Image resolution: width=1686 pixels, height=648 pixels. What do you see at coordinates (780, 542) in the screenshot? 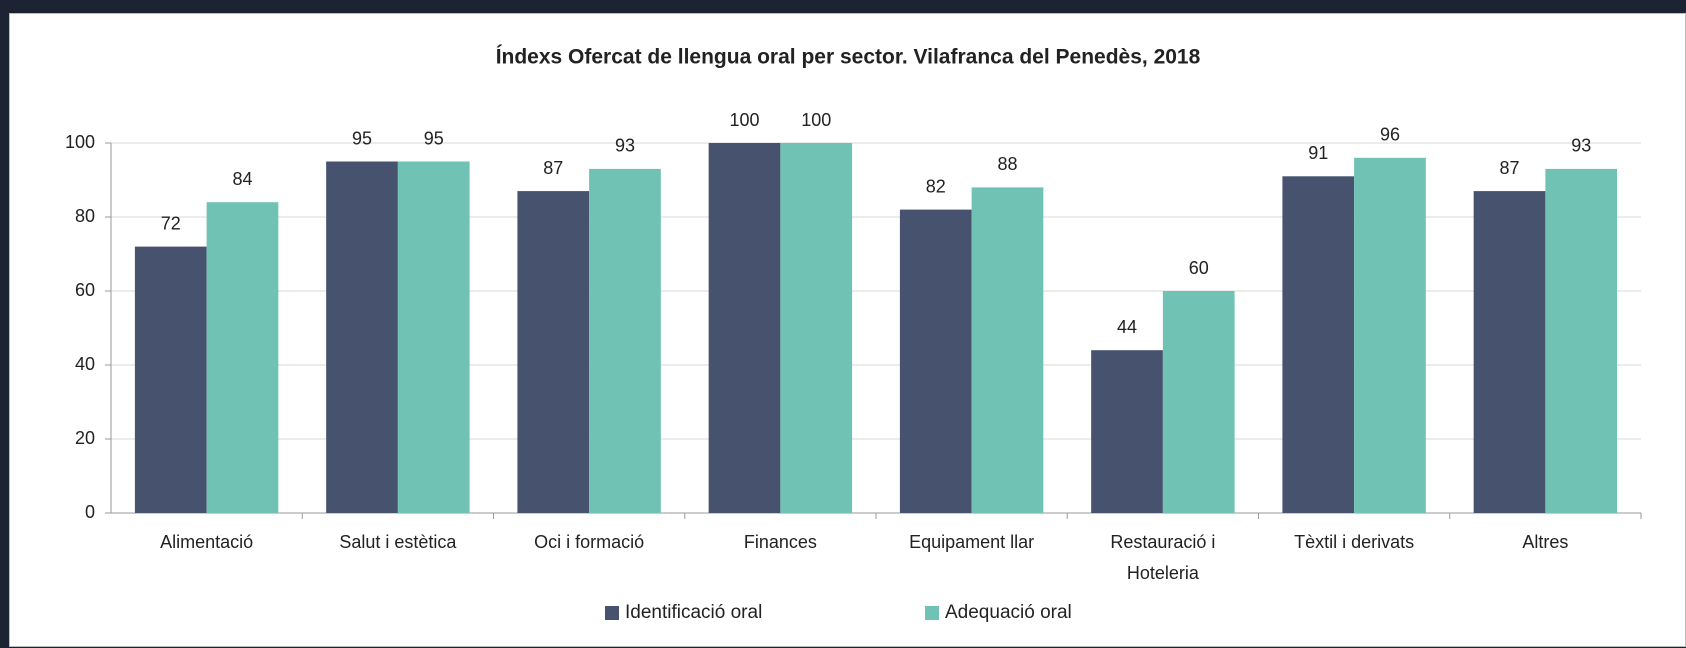
I see `x-tick-label: Finances` at bounding box center [780, 542].